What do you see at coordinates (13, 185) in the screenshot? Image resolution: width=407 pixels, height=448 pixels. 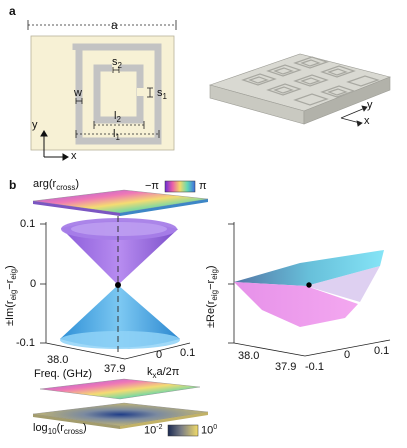 I see `panel-b-label: b` at bounding box center [13, 185].